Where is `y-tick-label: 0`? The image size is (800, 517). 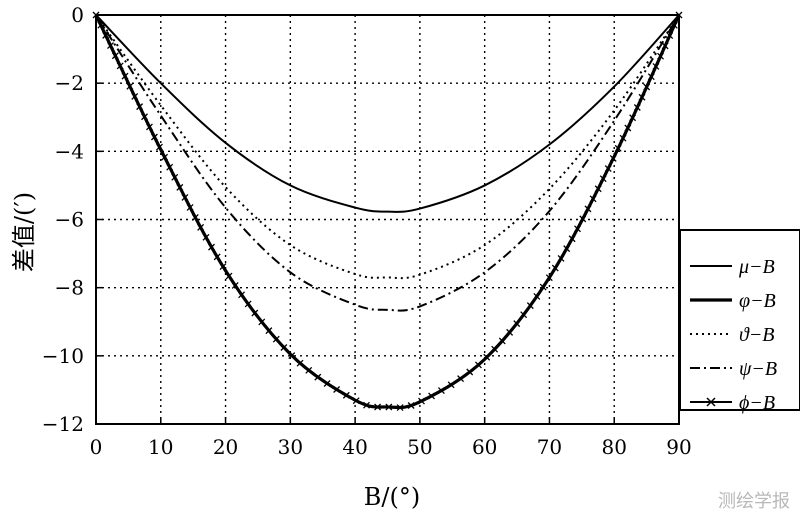
y-tick-label: 0 is located at coordinates (77, 15).